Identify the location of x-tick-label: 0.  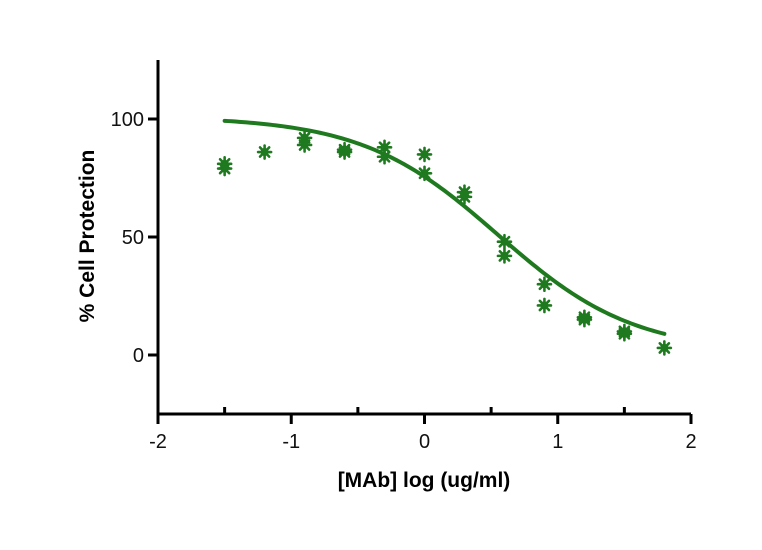
(424, 442).